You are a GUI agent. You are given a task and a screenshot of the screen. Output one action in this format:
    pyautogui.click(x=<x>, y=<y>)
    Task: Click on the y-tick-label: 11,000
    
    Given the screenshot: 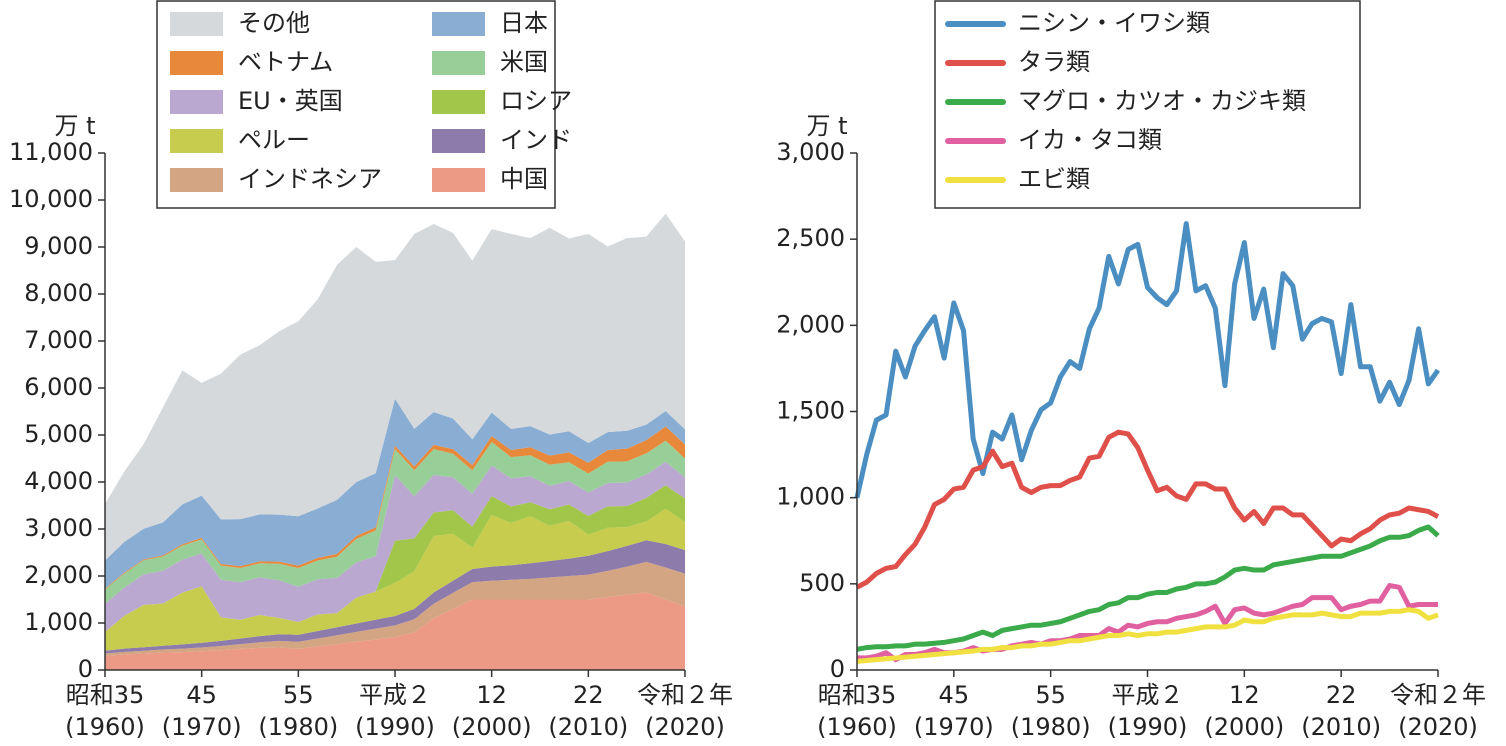 What is the action you would take?
    pyautogui.click(x=51, y=152)
    